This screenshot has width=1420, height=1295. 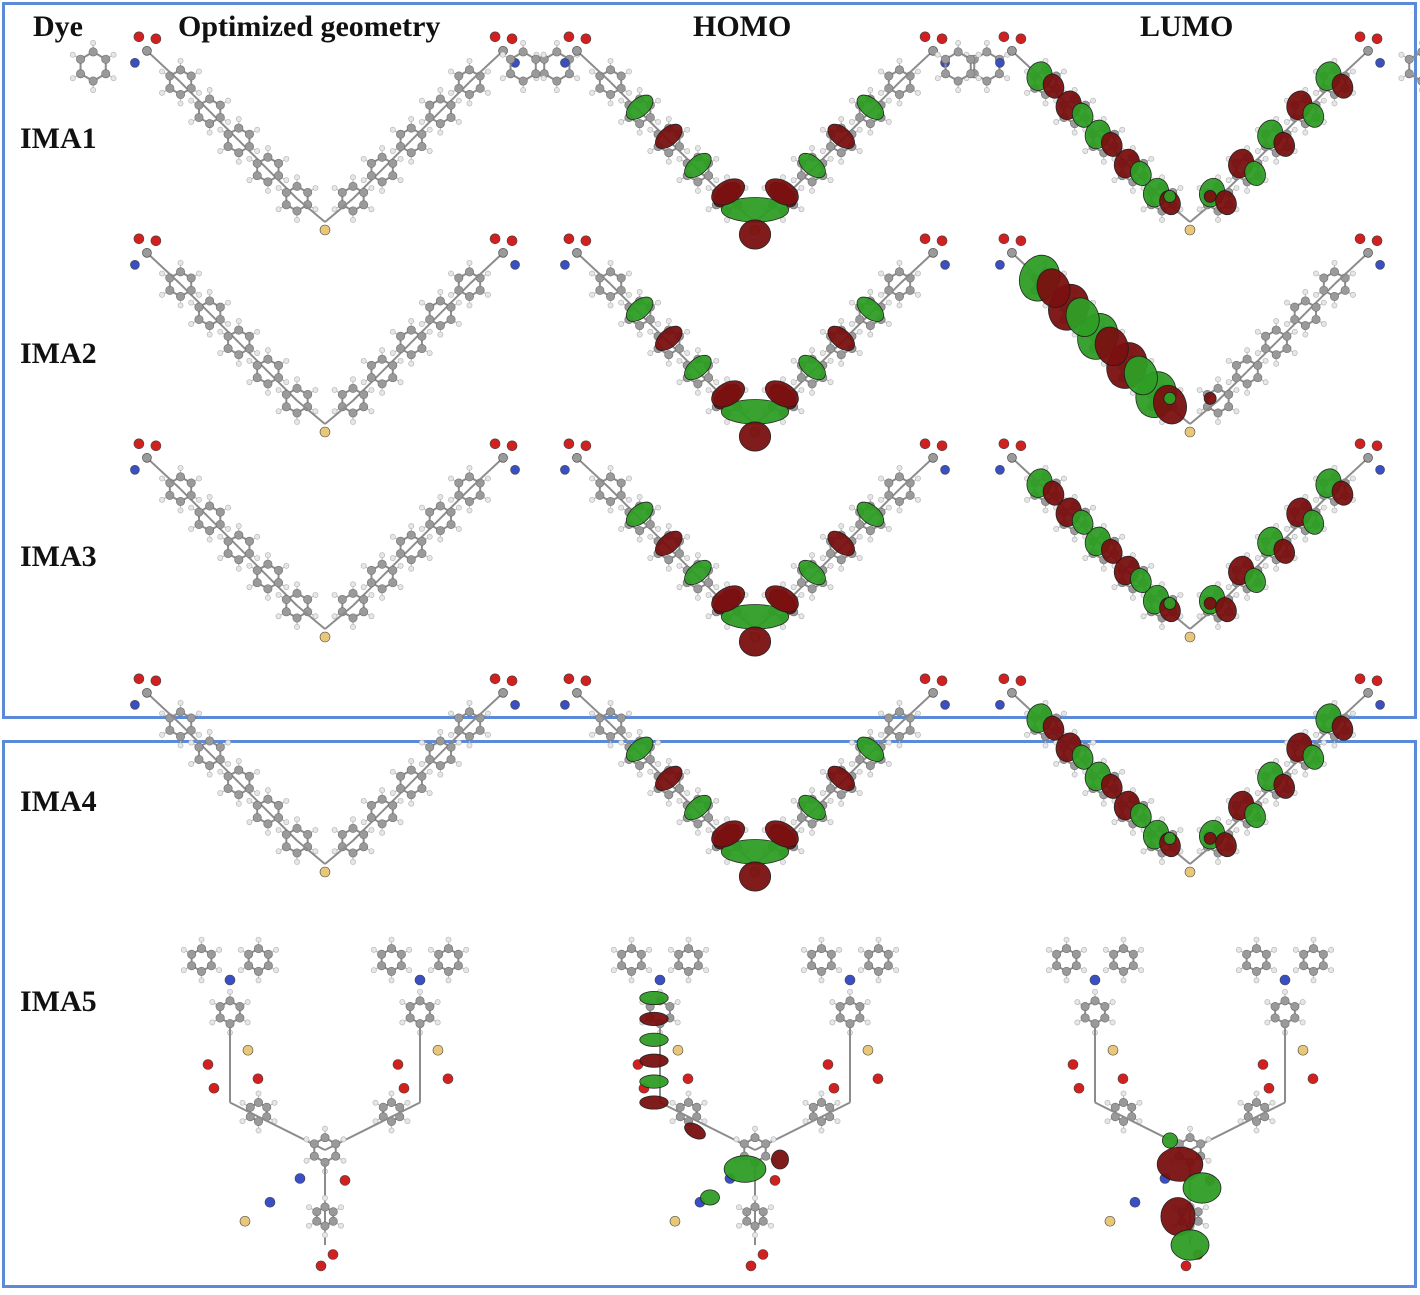 What do you see at coordinates (325, 775) in the screenshot?
I see `molecule-ima4-geometry` at bounding box center [325, 775].